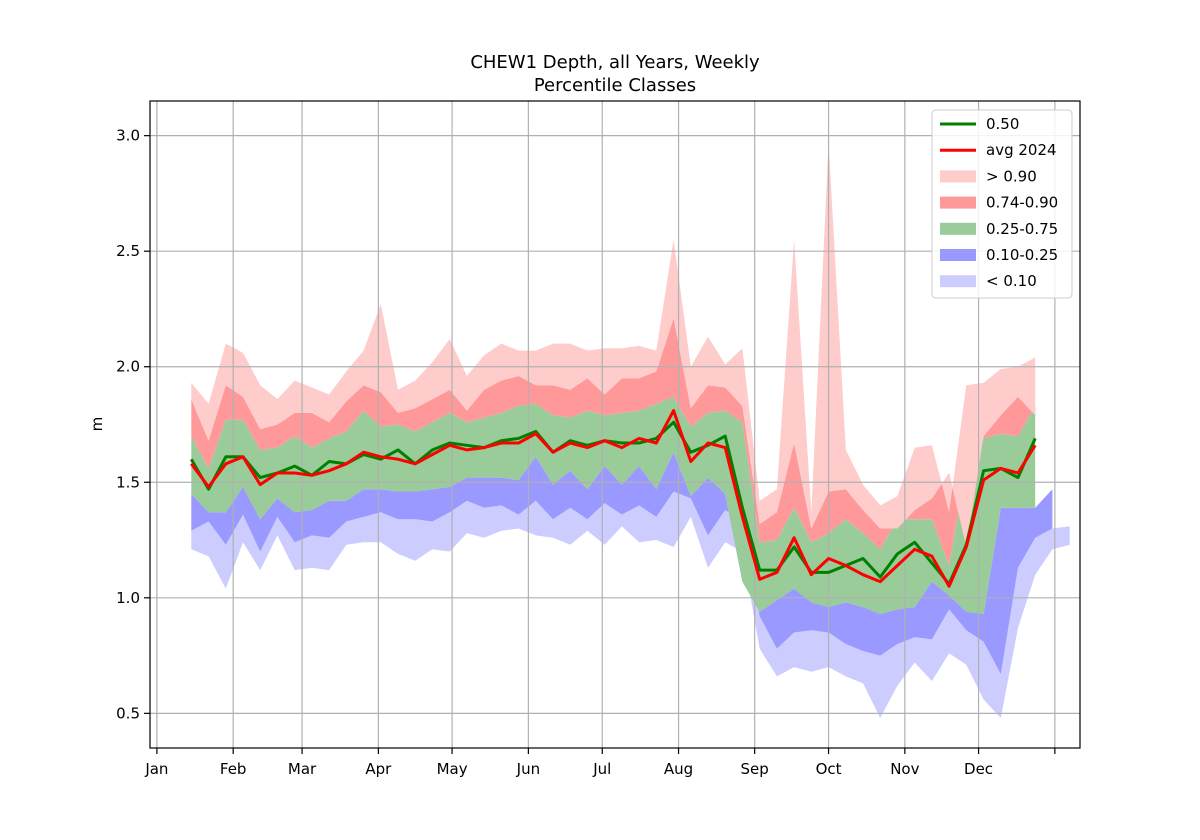  I want to click on y-axis-label: m, so click(97, 424).